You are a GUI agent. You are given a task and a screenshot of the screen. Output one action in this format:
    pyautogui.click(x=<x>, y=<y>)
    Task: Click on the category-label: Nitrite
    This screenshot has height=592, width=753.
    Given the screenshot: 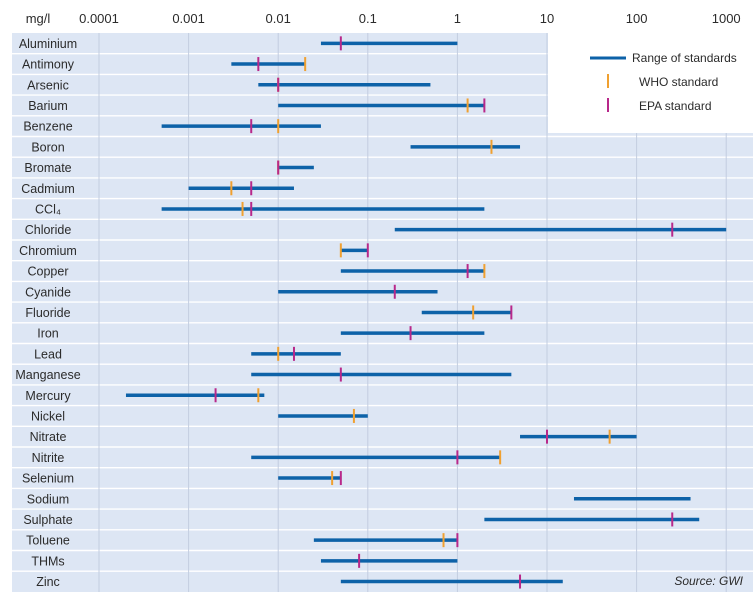 What is the action you would take?
    pyautogui.click(x=48, y=458)
    